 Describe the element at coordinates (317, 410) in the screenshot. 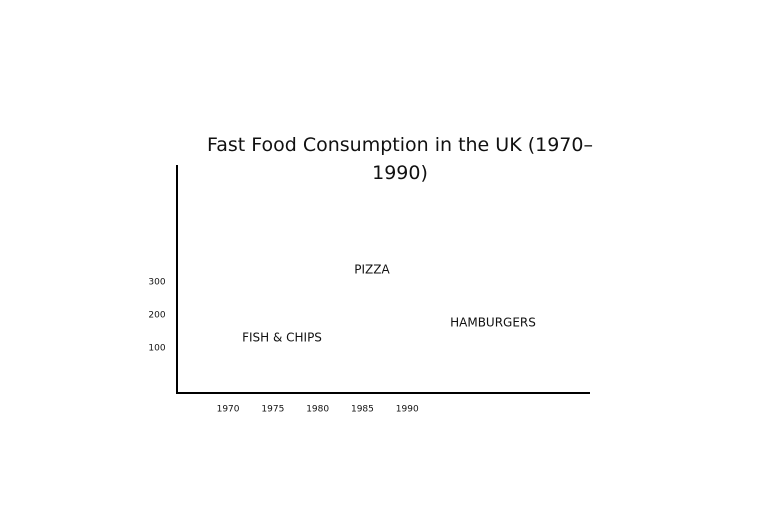

I see `x-tick-label: 1980` at that location.